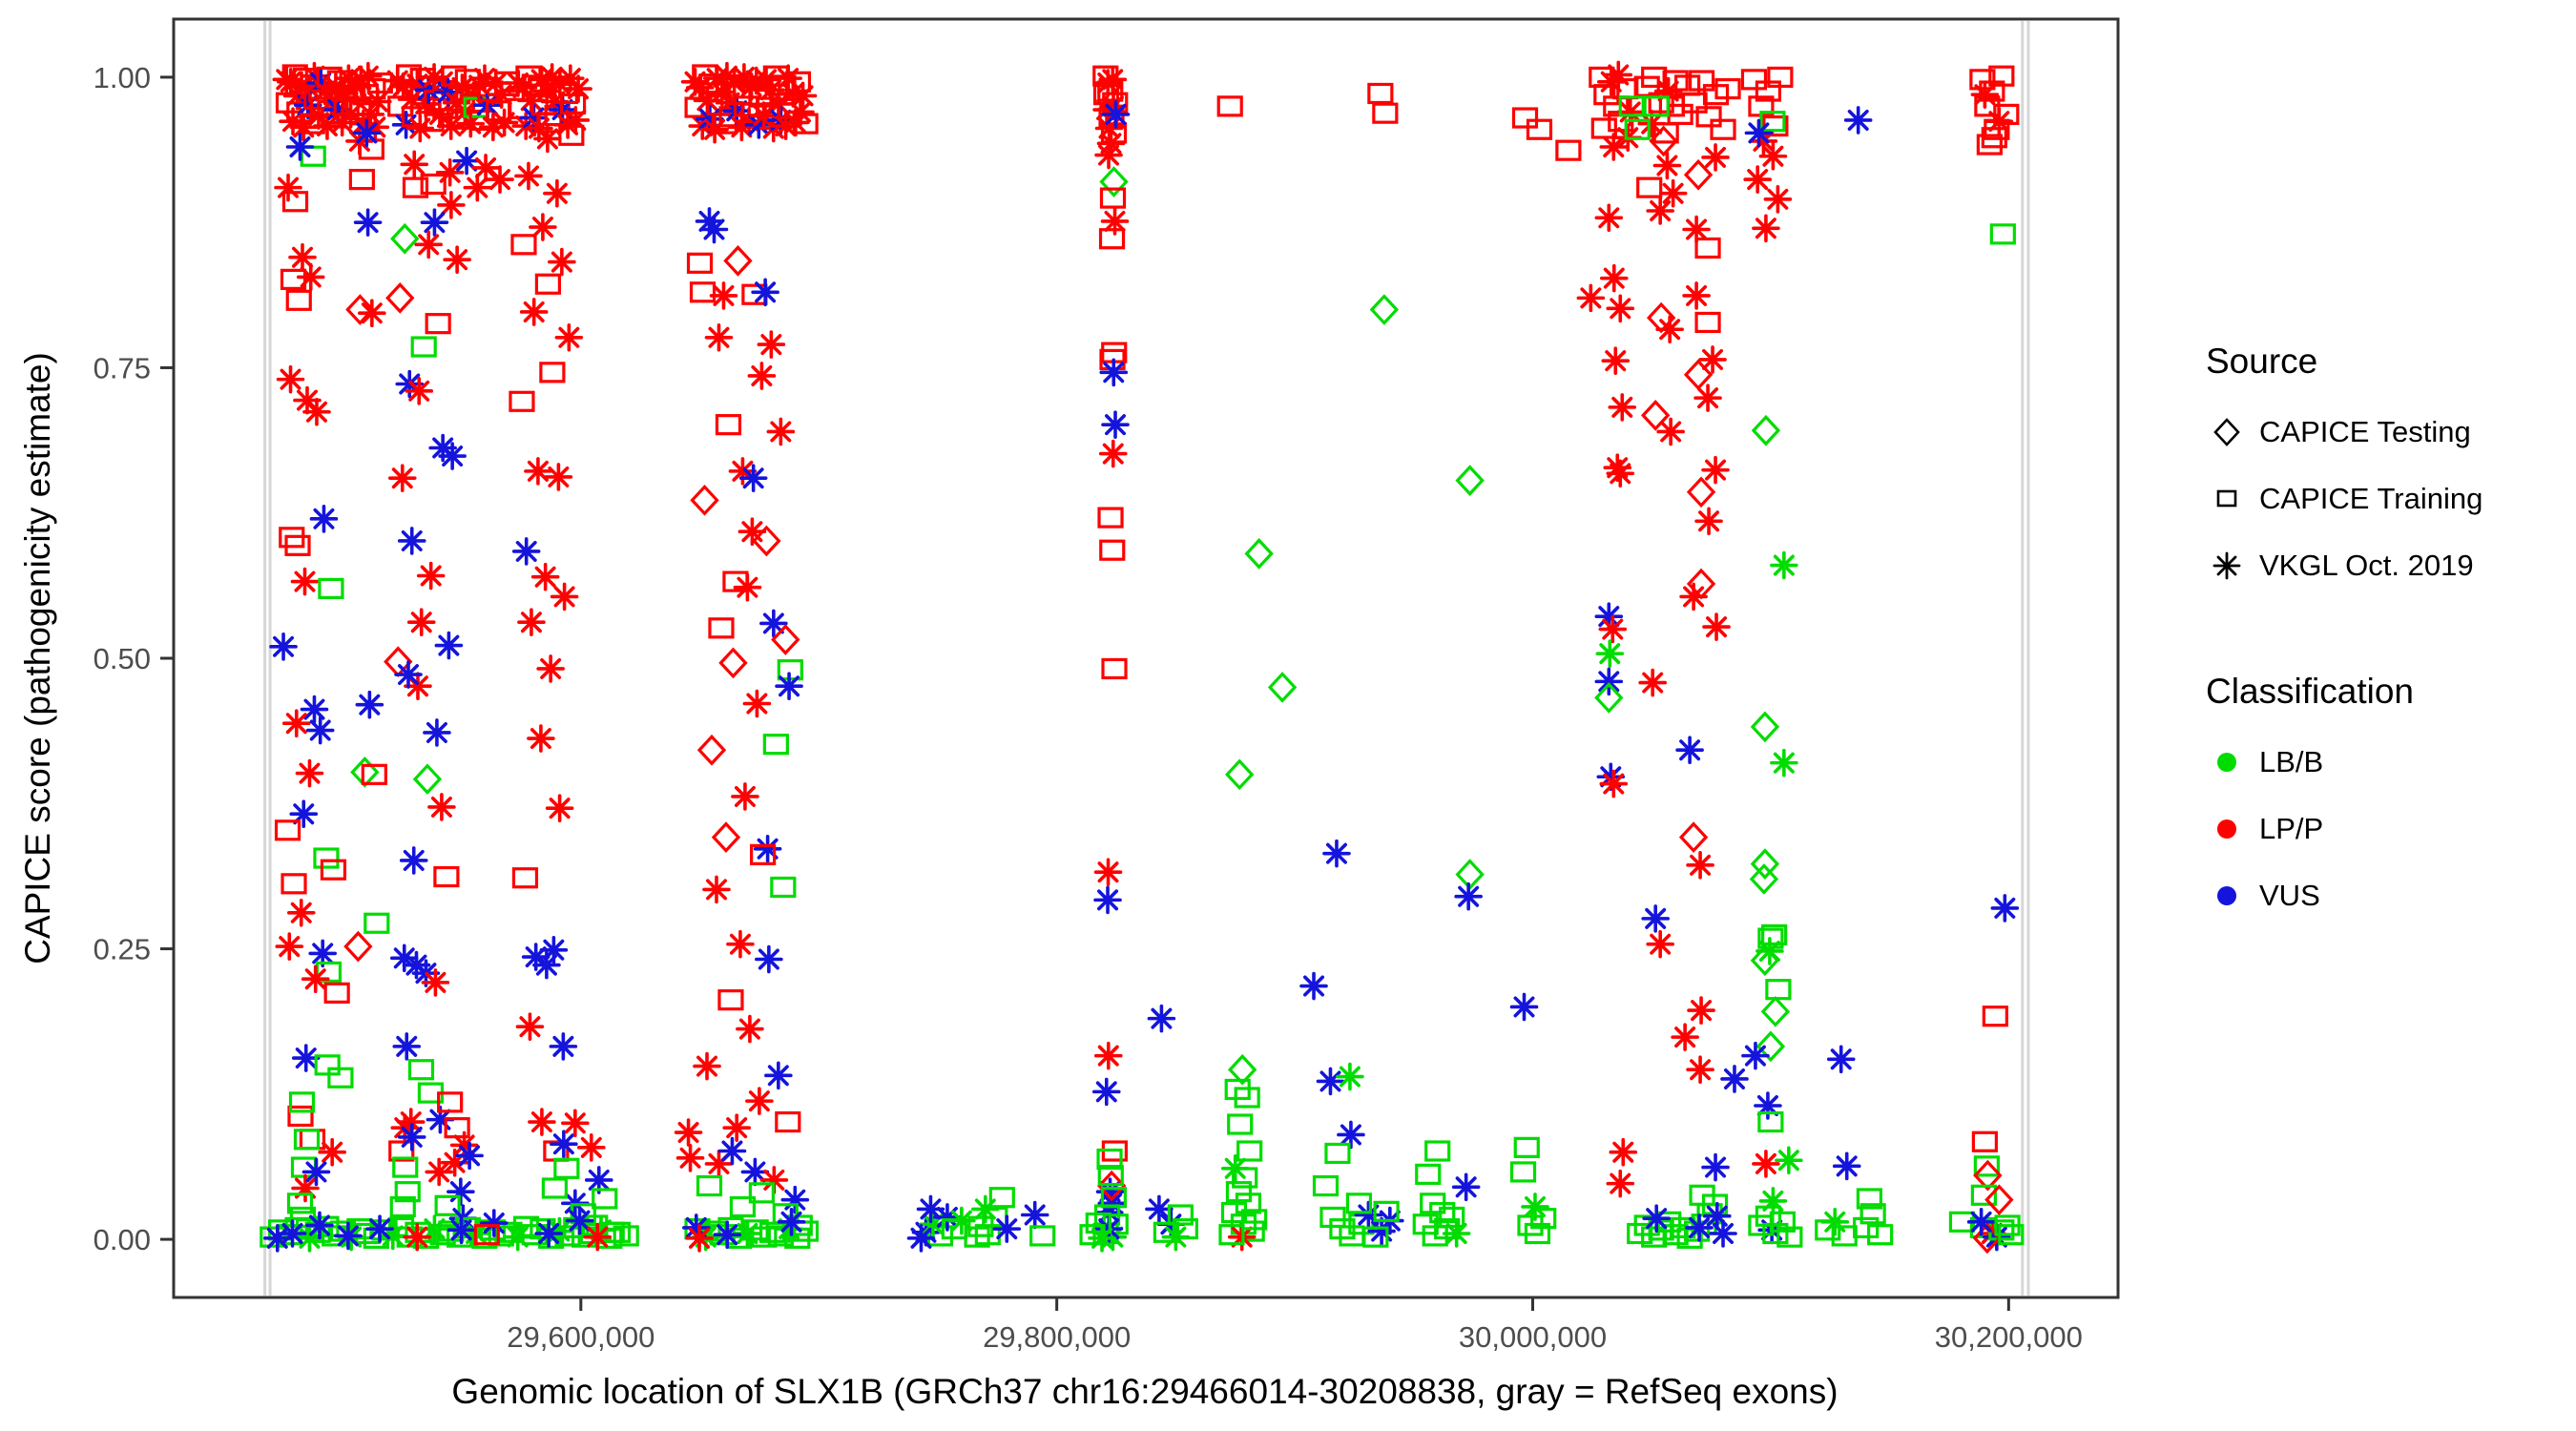 This screenshot has width=2576, height=1431. I want to click on legend-item-label: LP/P, so click(2291, 828).